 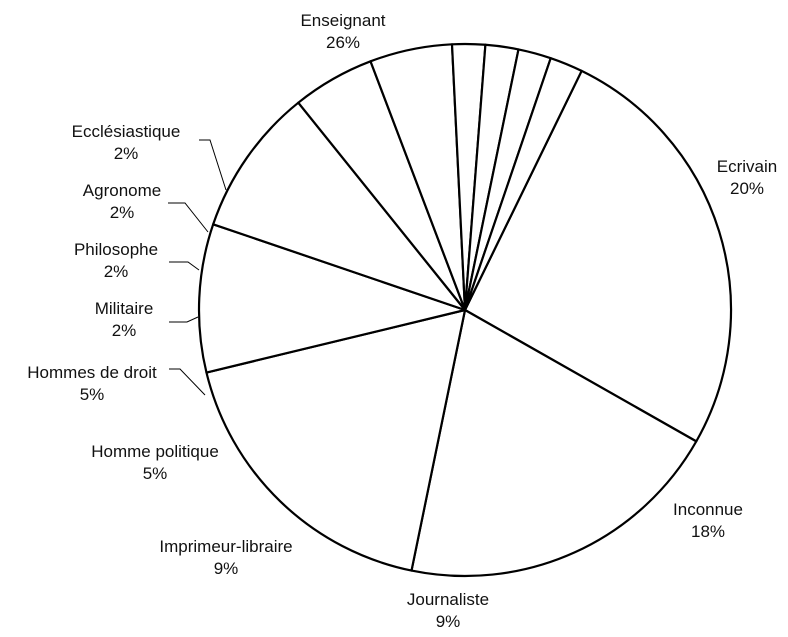 What do you see at coordinates (124, 330) in the screenshot?
I see `slice-value-militaire: 2%` at bounding box center [124, 330].